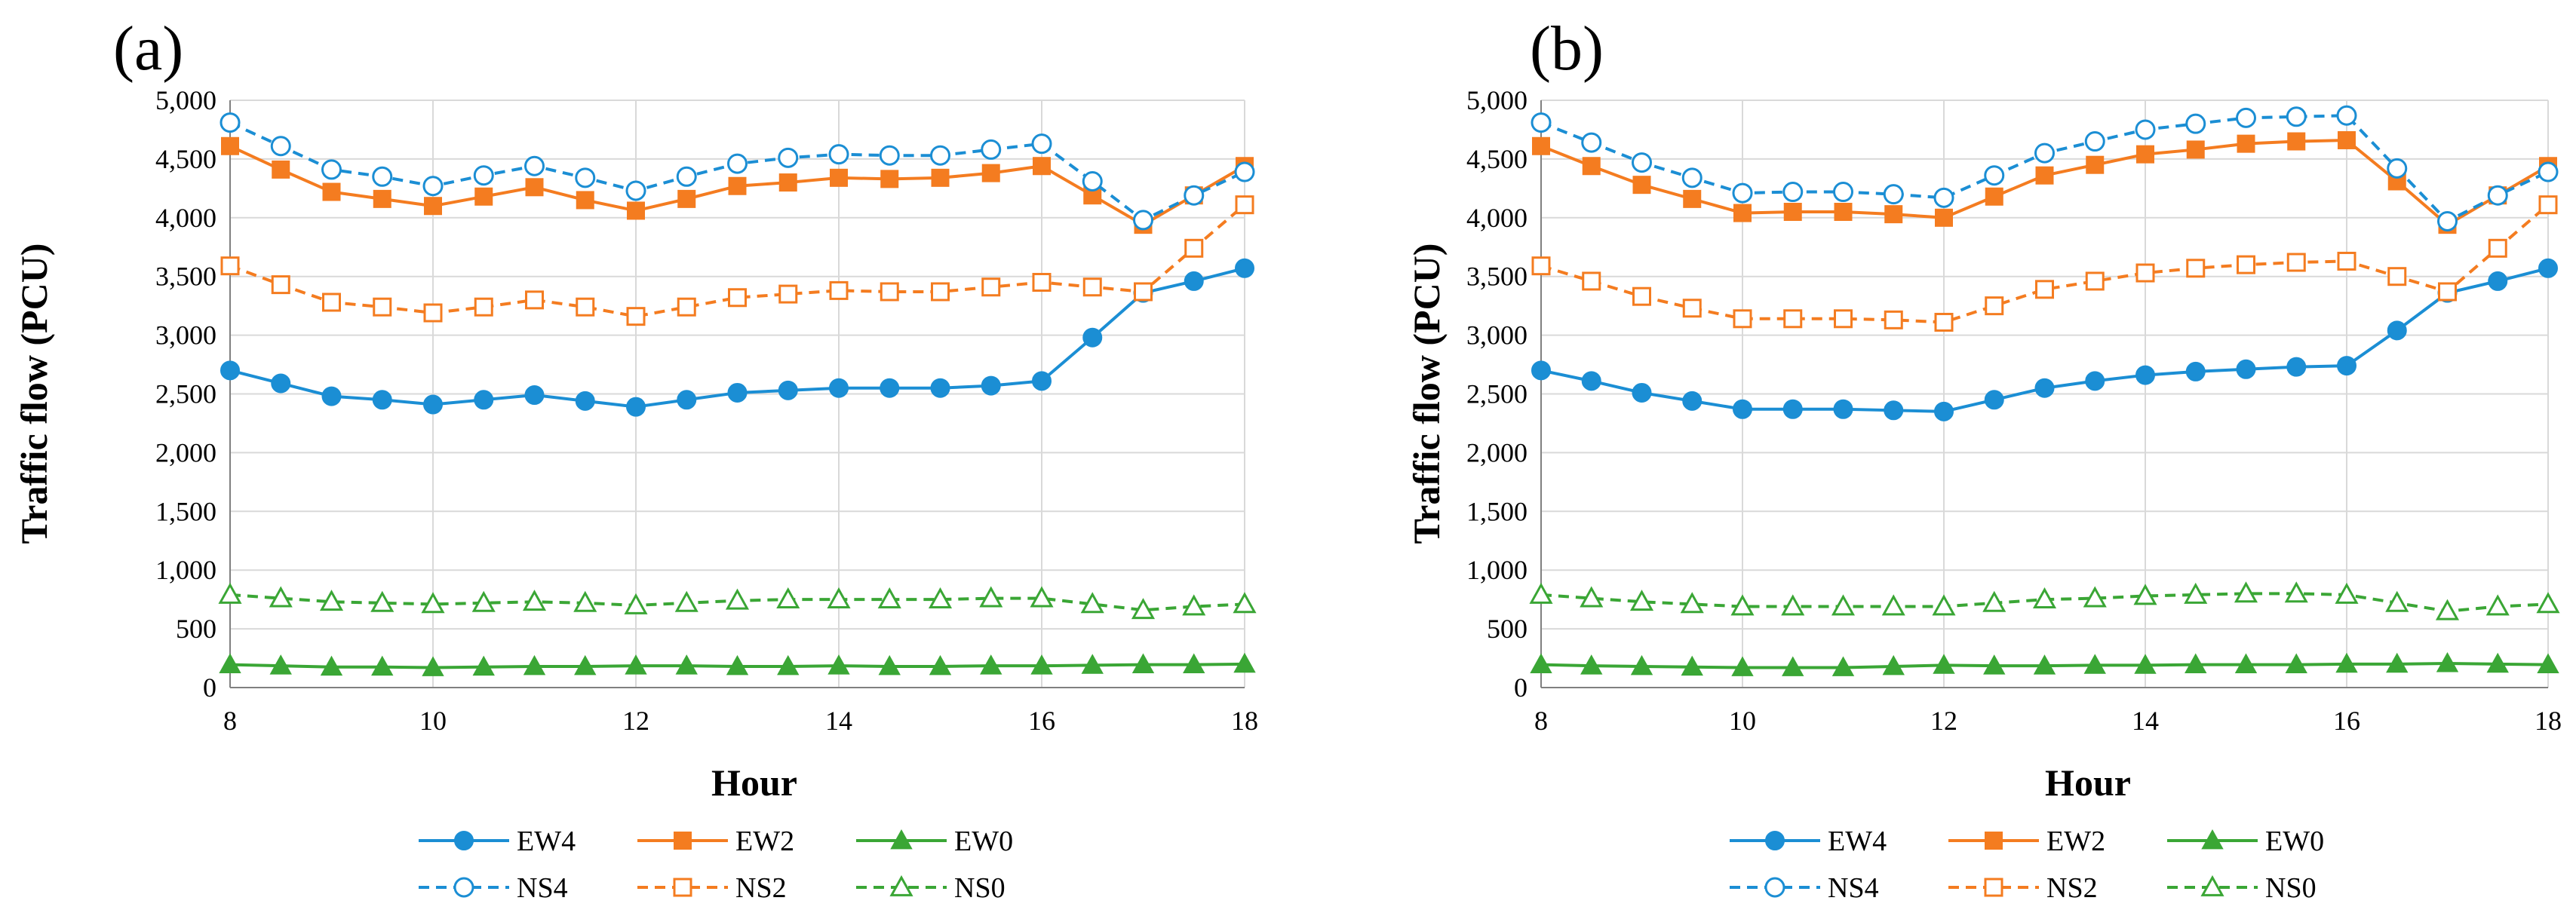 The width and height of the screenshot is (2576, 916). What do you see at coordinates (1496, 100) in the screenshot?
I see `y-tick-label: 5,000` at bounding box center [1496, 100].